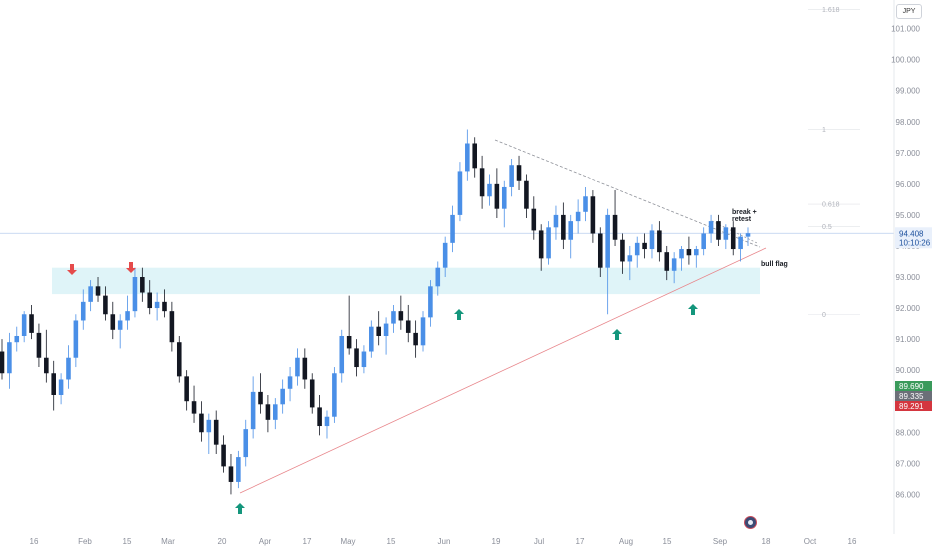 Image resolution: width=932 pixels, height=550 pixels. What do you see at coordinates (406, 281) in the screenshot?
I see `support-zone` at bounding box center [406, 281].